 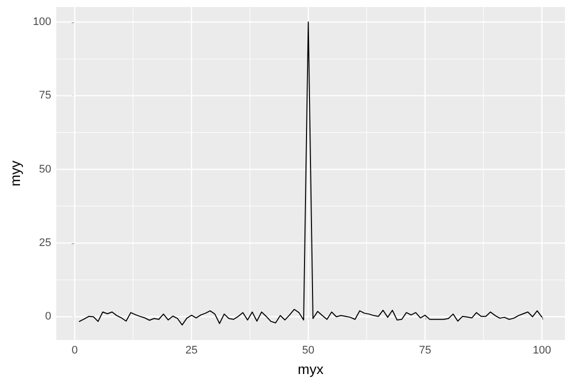 What do you see at coordinates (48, 316) in the screenshot?
I see `y-tick-label: 0` at bounding box center [48, 316].